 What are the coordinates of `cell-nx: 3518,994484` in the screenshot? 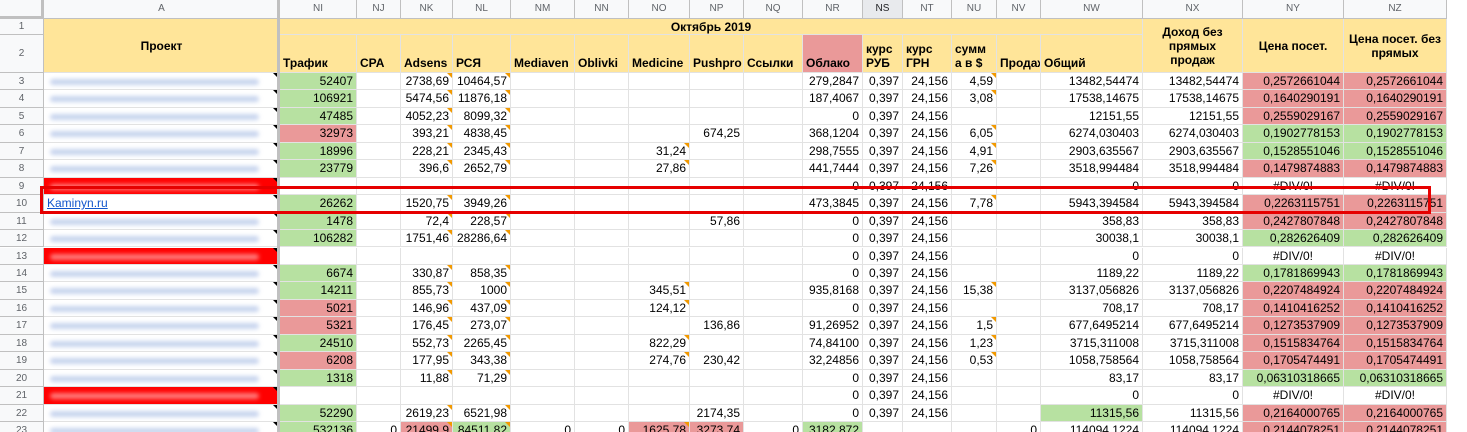 It's located at (1193, 169).